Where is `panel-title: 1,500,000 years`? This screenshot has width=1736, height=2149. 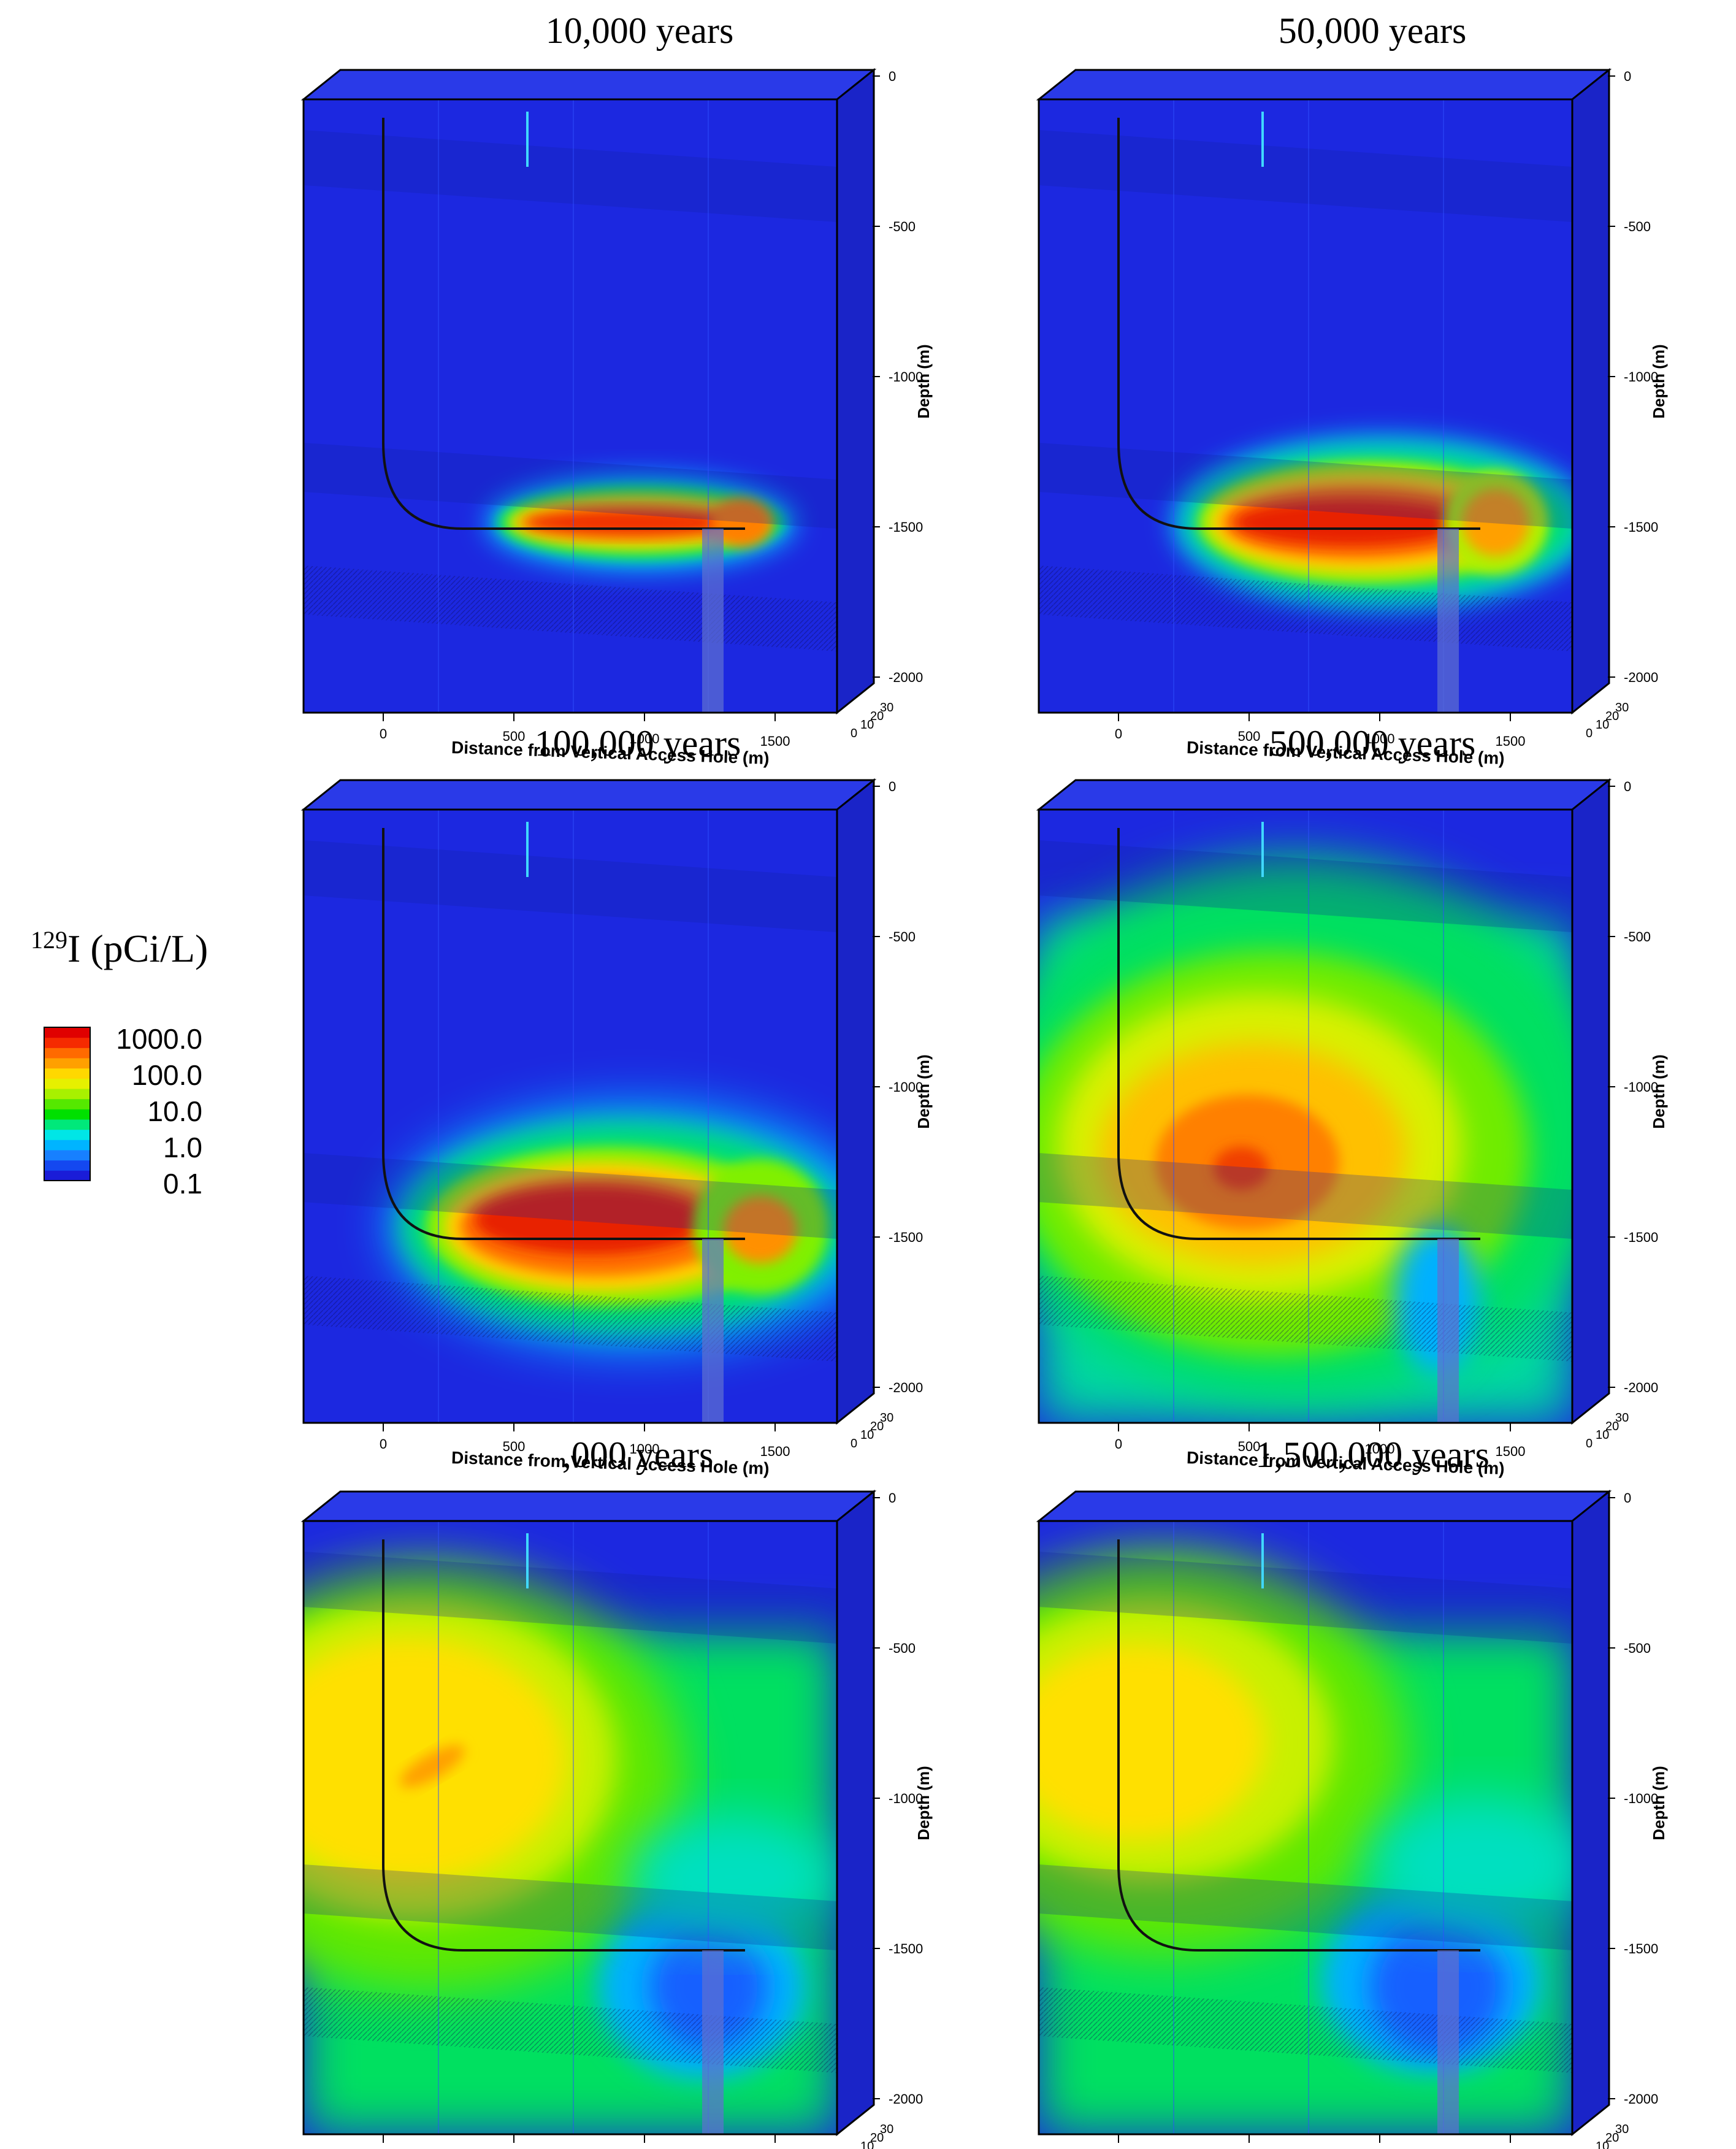
panel-title: 1,500,000 years is located at coordinates (1372, 1455).